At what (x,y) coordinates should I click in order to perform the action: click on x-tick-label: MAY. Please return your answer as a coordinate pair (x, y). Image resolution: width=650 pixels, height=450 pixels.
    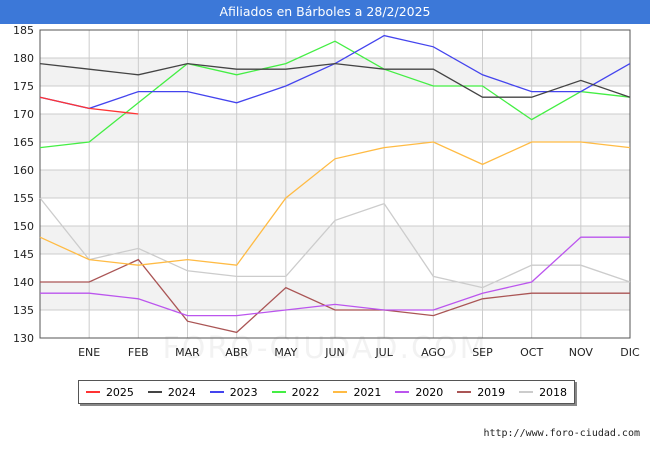
    Looking at the image, I should click on (285, 352).